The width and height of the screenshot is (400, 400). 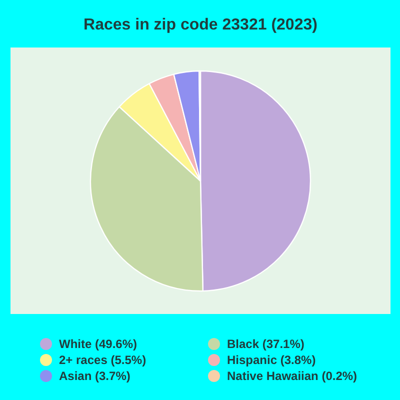 I want to click on chart-title: Races in zip code 23321 (2023), so click(x=201, y=25).